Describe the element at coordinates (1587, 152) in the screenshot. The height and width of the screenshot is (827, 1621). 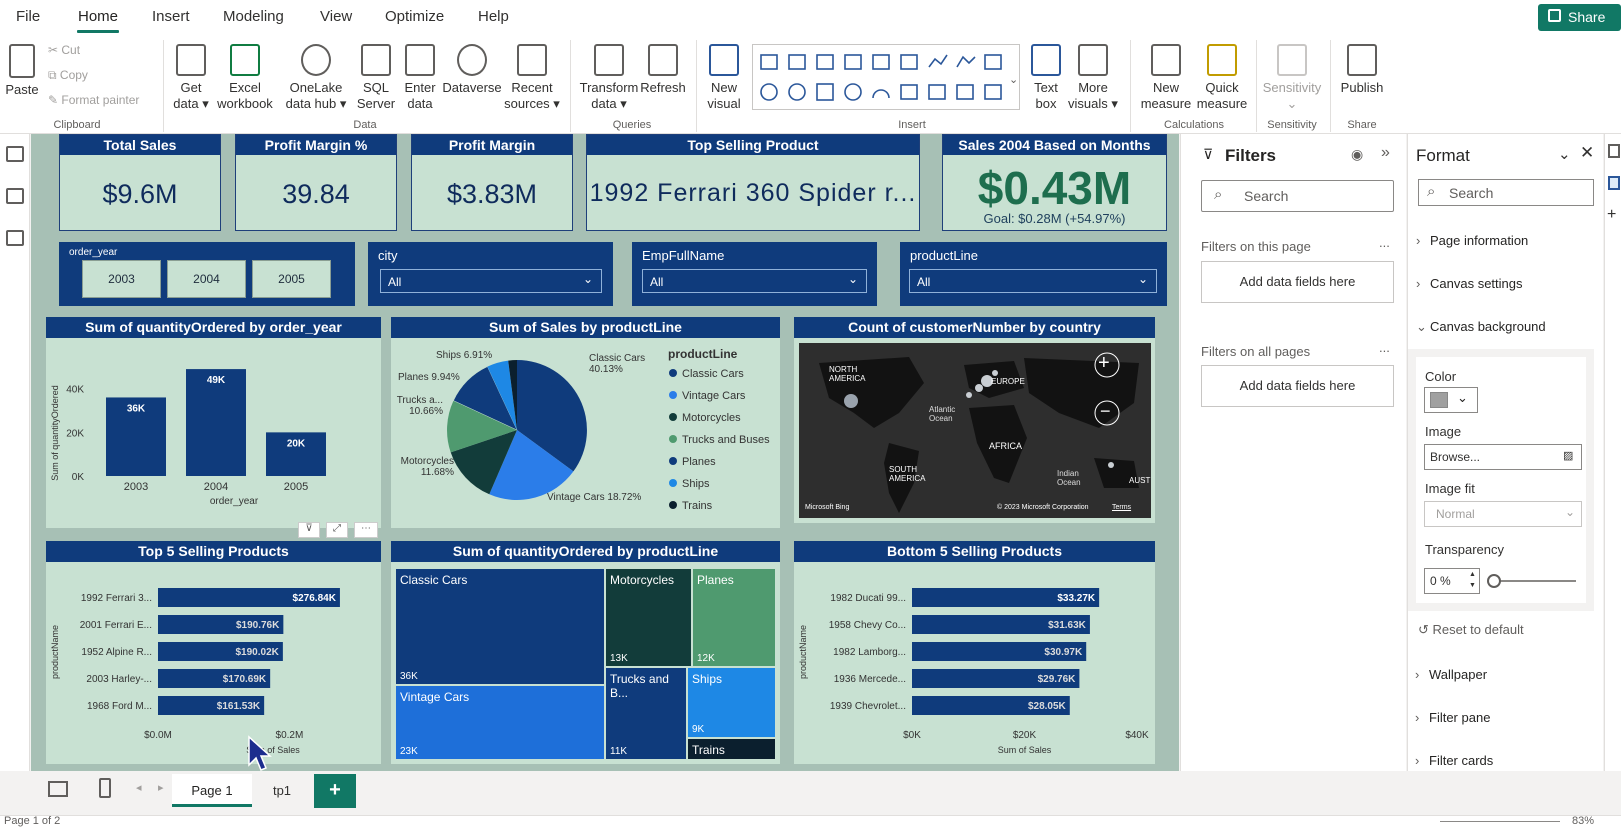
I see `close-icon: ✕` at that location.